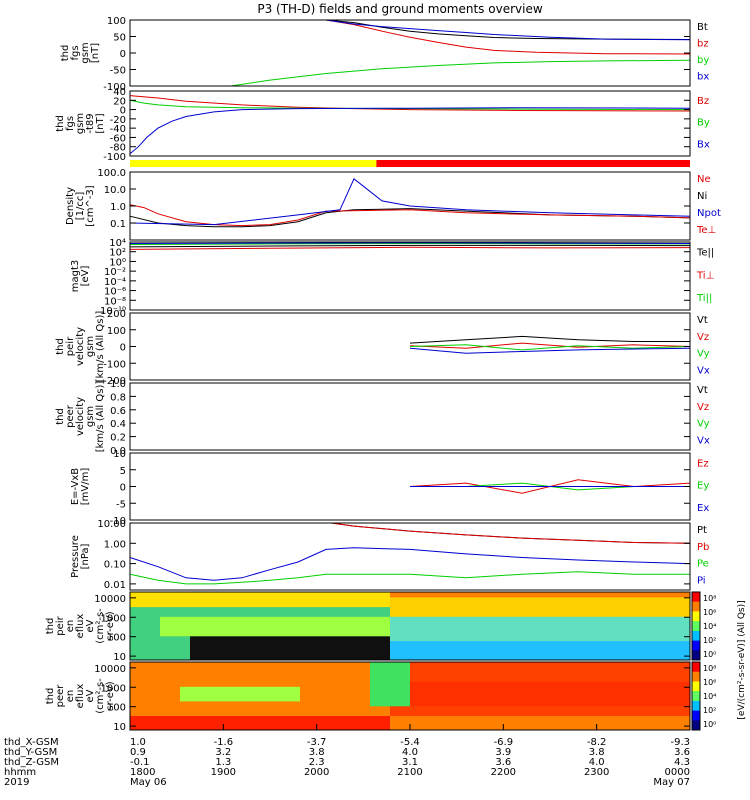  Describe the element at coordinates (90, 123) in the screenshot. I see `y-label-line: -t89` at that location.